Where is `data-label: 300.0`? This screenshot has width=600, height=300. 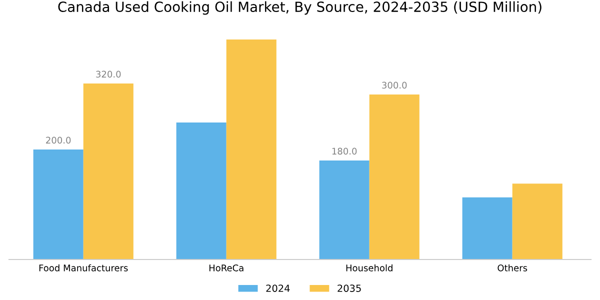 data-label: 300.0 is located at coordinates (394, 85).